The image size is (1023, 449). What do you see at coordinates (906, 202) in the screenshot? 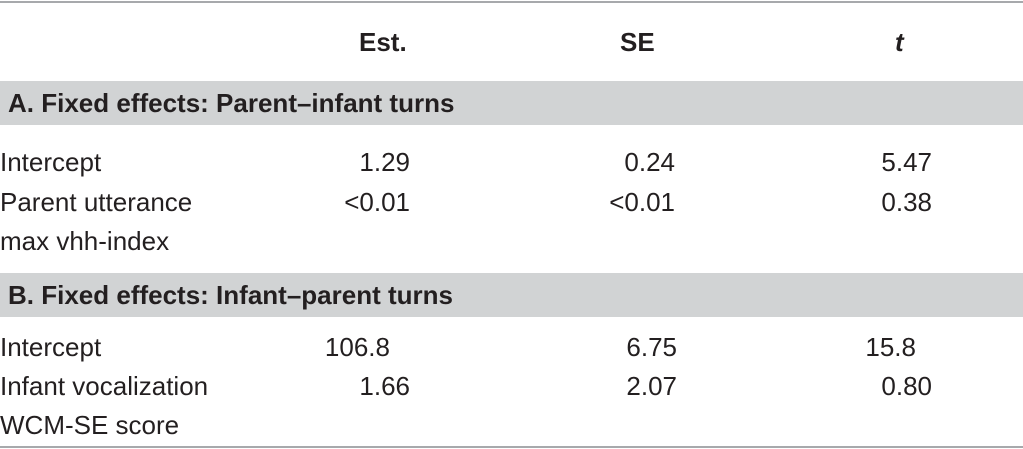
I see `row-a2-t: 0.38` at bounding box center [906, 202].